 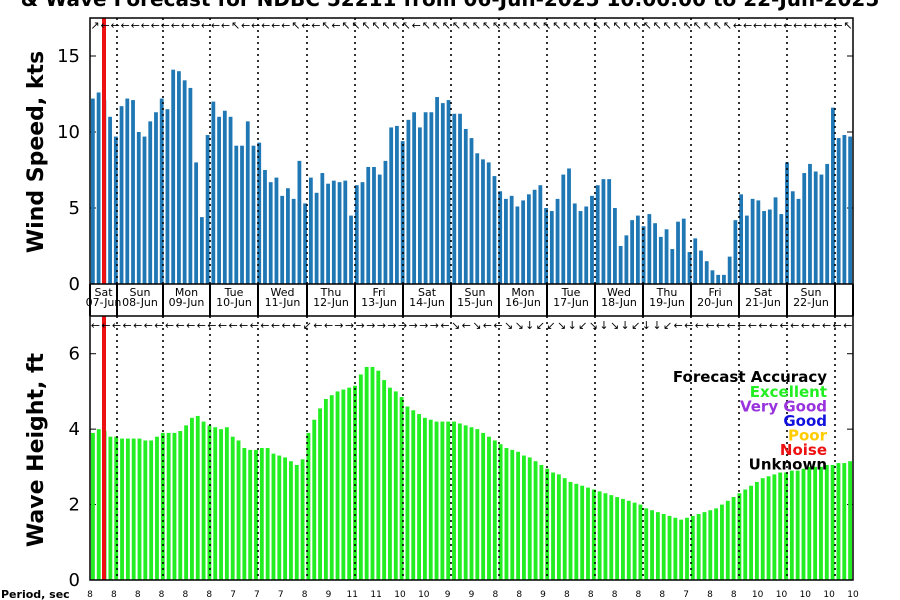 I want to click on wind-ytick-label: 10, so click(x=68, y=132).